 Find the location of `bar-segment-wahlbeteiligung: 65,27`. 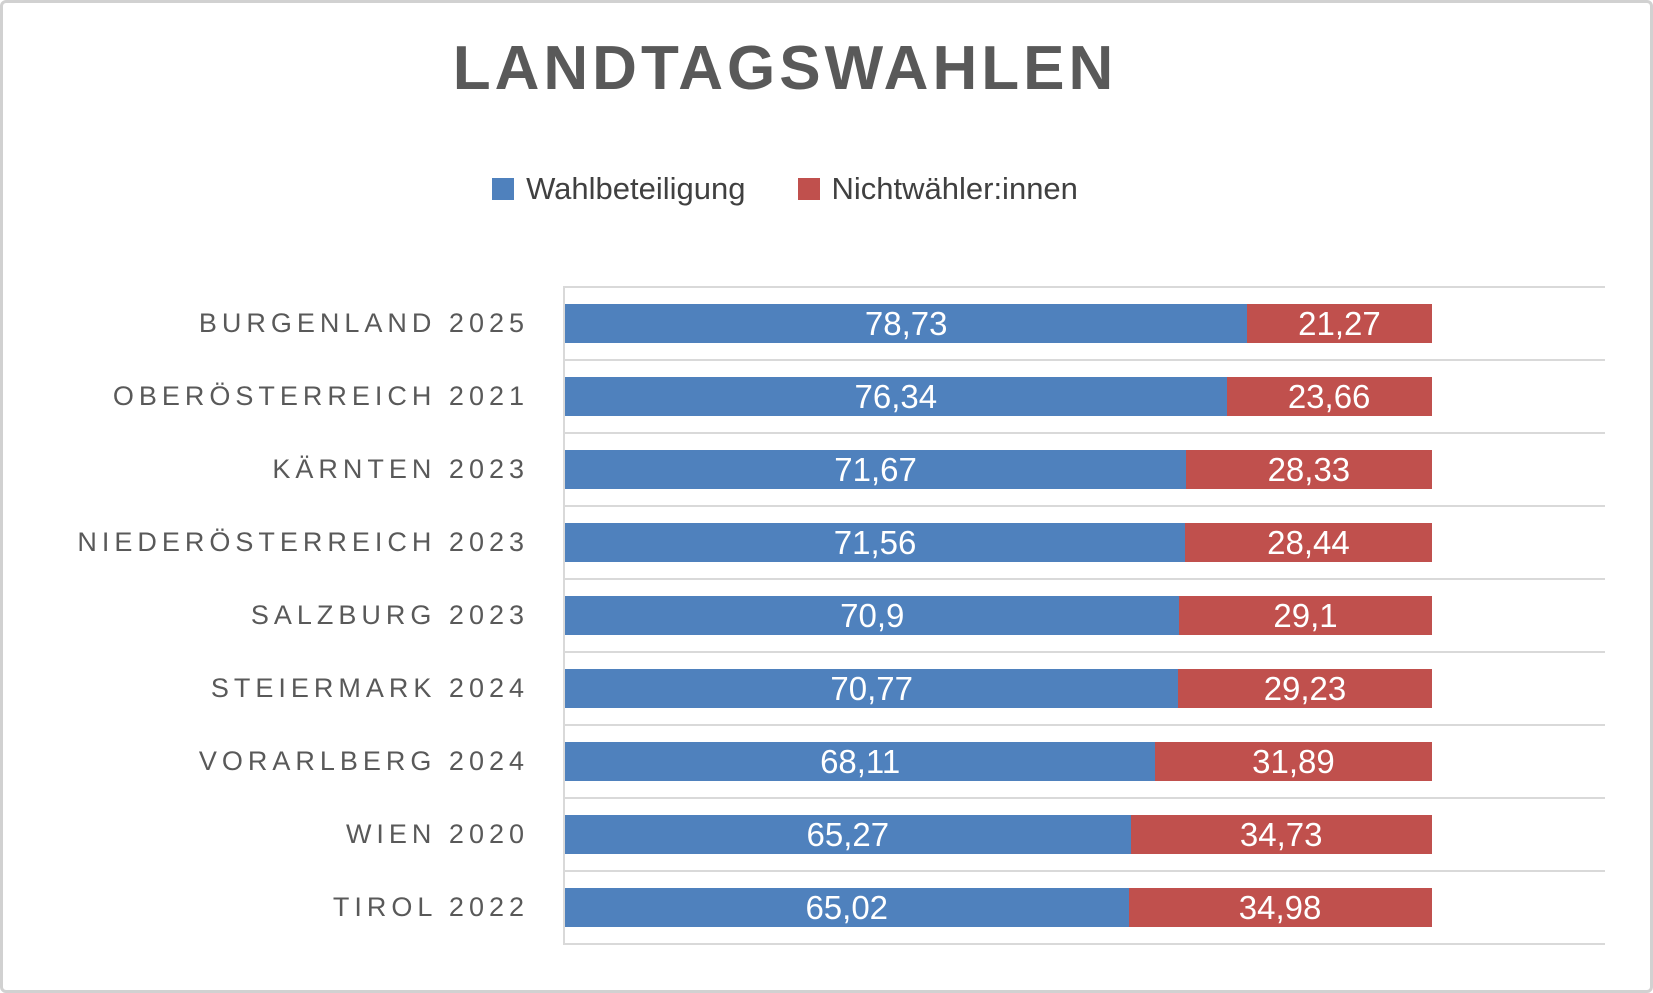

bar-segment-wahlbeteiligung: 65,27 is located at coordinates (848, 834).